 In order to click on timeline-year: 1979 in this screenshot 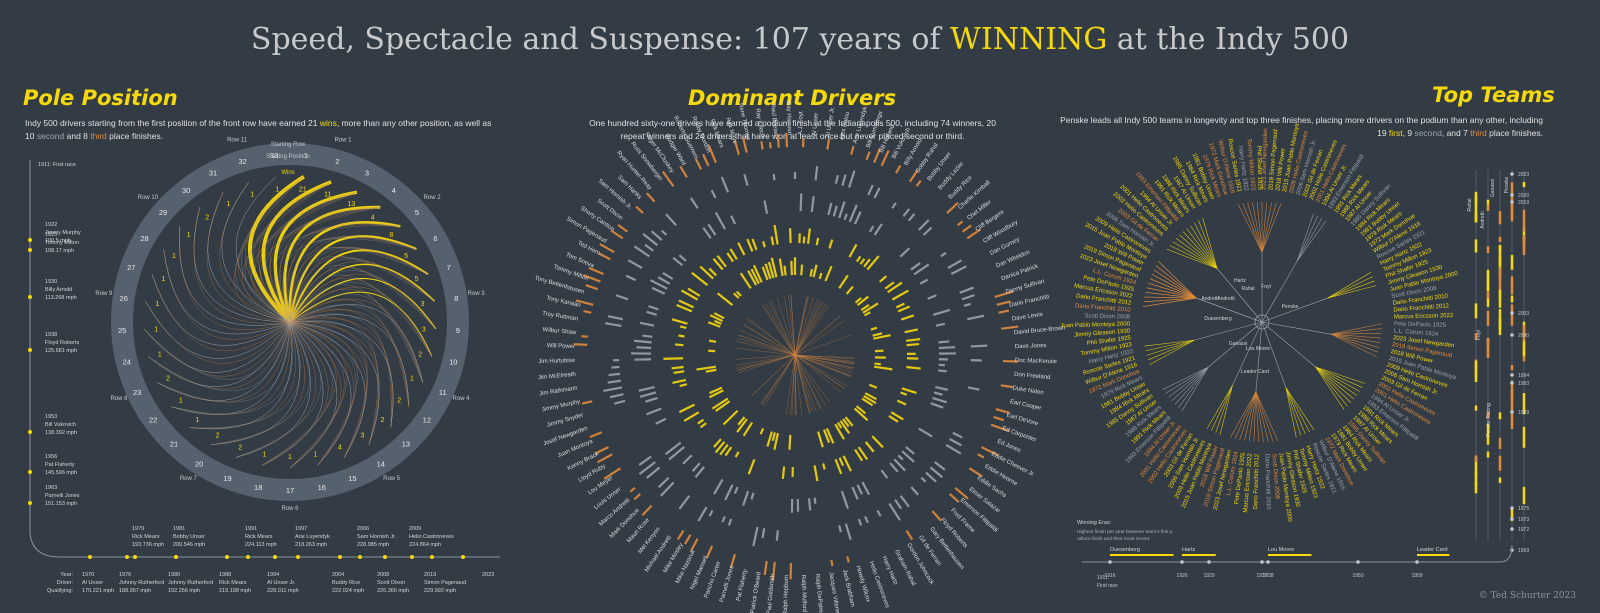, I will do `click(138, 529)`.